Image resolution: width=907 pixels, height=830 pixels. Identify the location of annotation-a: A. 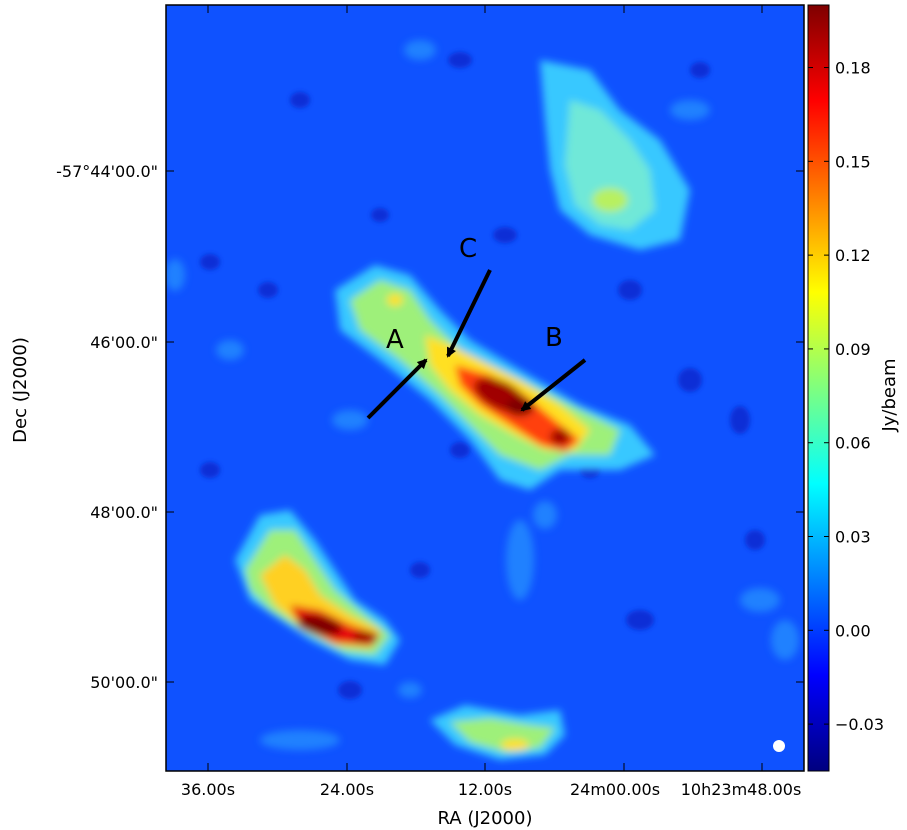
(395, 340).